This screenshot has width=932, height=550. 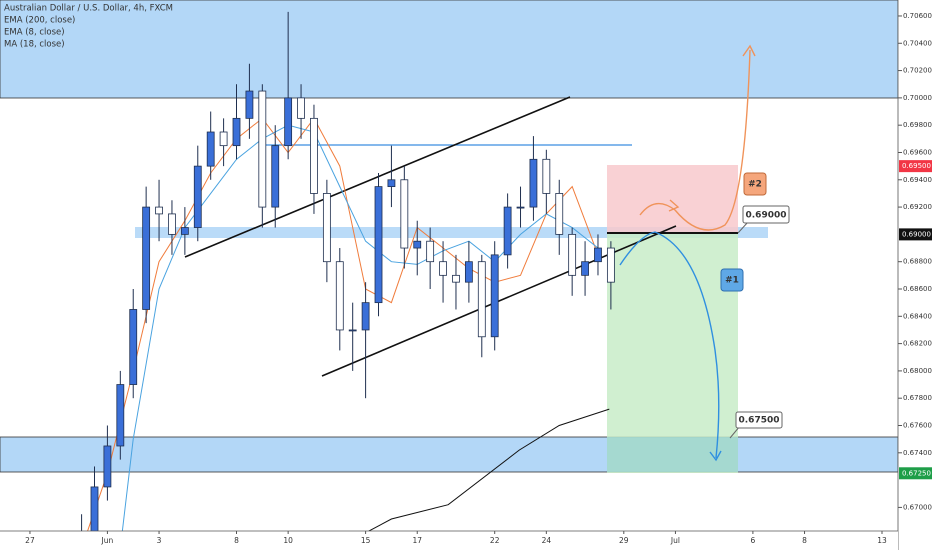 I want to click on channel-upper, so click(x=377, y=177).